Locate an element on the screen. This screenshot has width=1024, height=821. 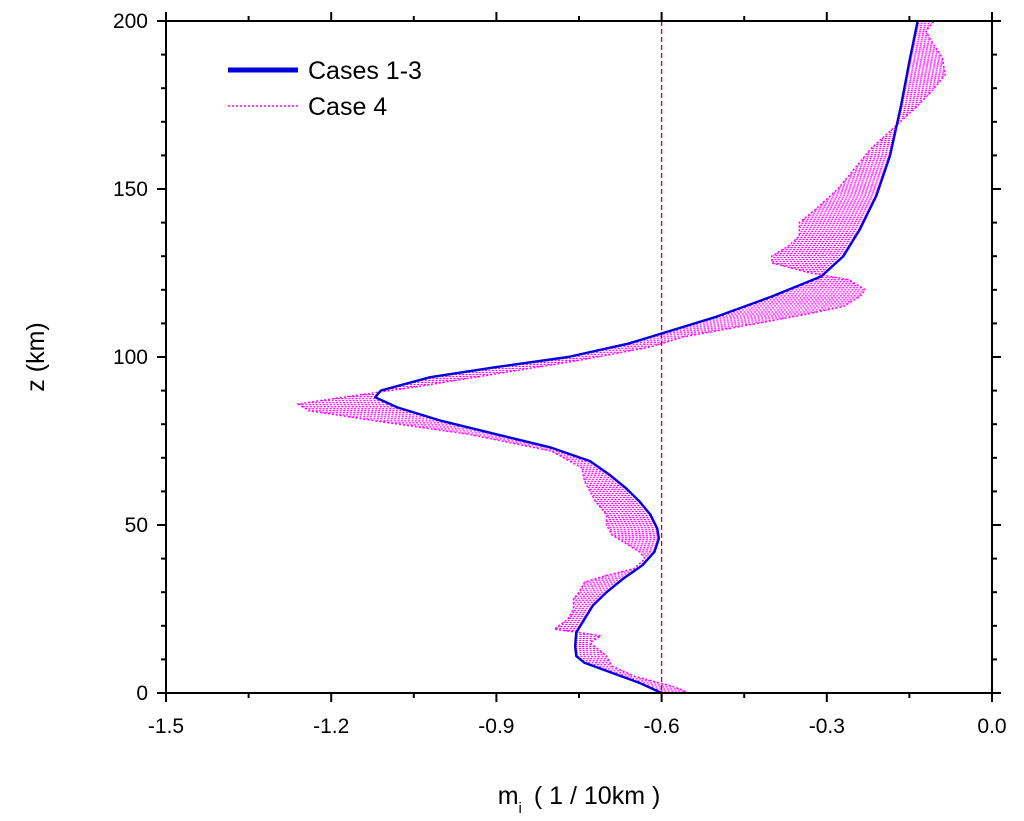
x-tick-label: -0.3 is located at coordinates (827, 726).